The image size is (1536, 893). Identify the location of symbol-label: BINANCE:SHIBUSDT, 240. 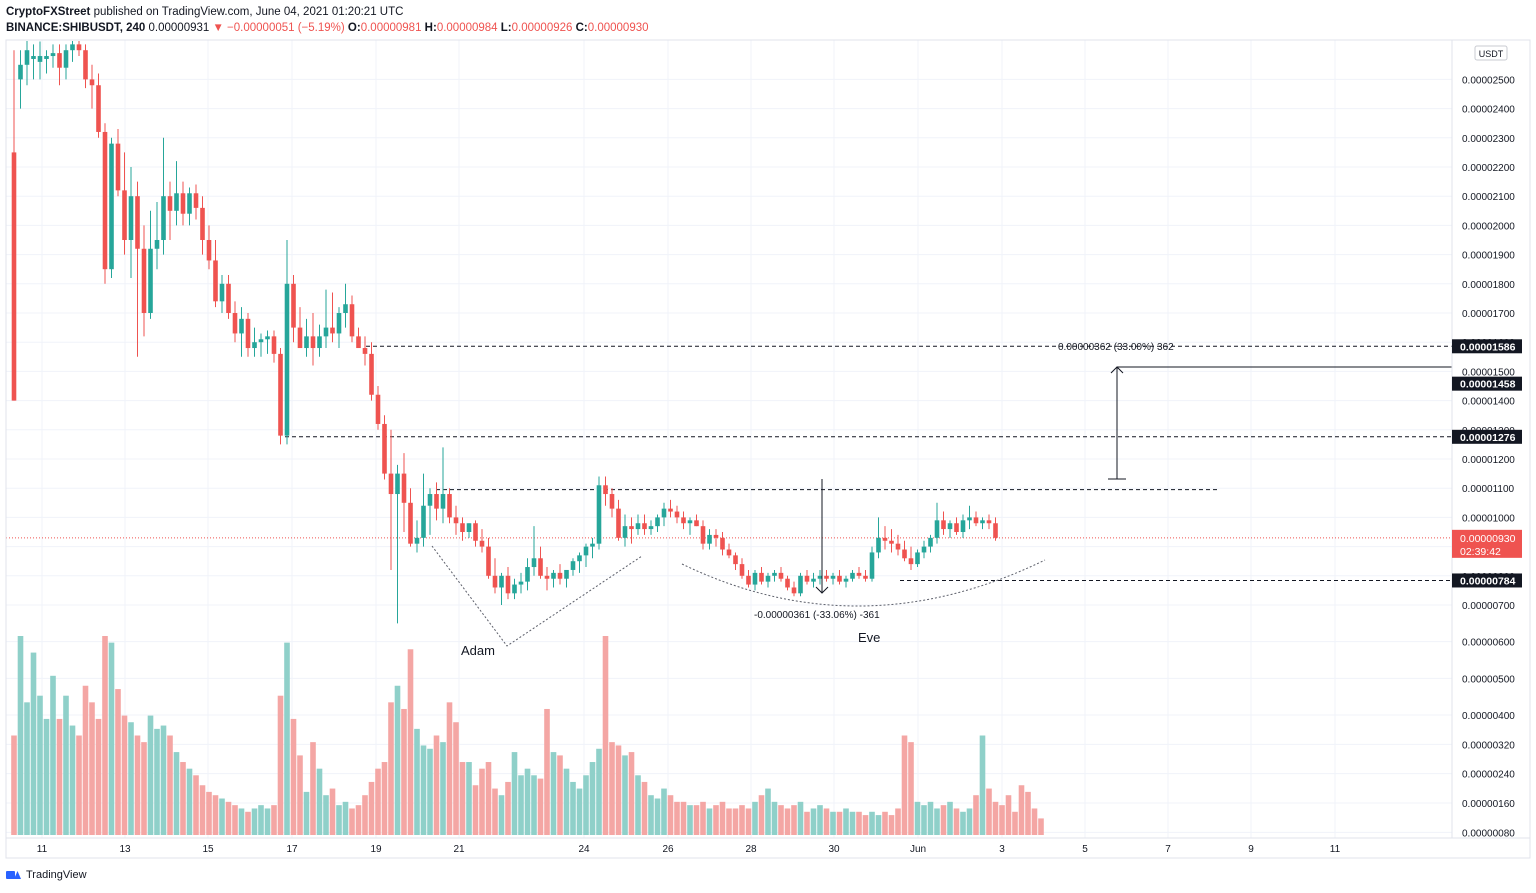
(76, 28).